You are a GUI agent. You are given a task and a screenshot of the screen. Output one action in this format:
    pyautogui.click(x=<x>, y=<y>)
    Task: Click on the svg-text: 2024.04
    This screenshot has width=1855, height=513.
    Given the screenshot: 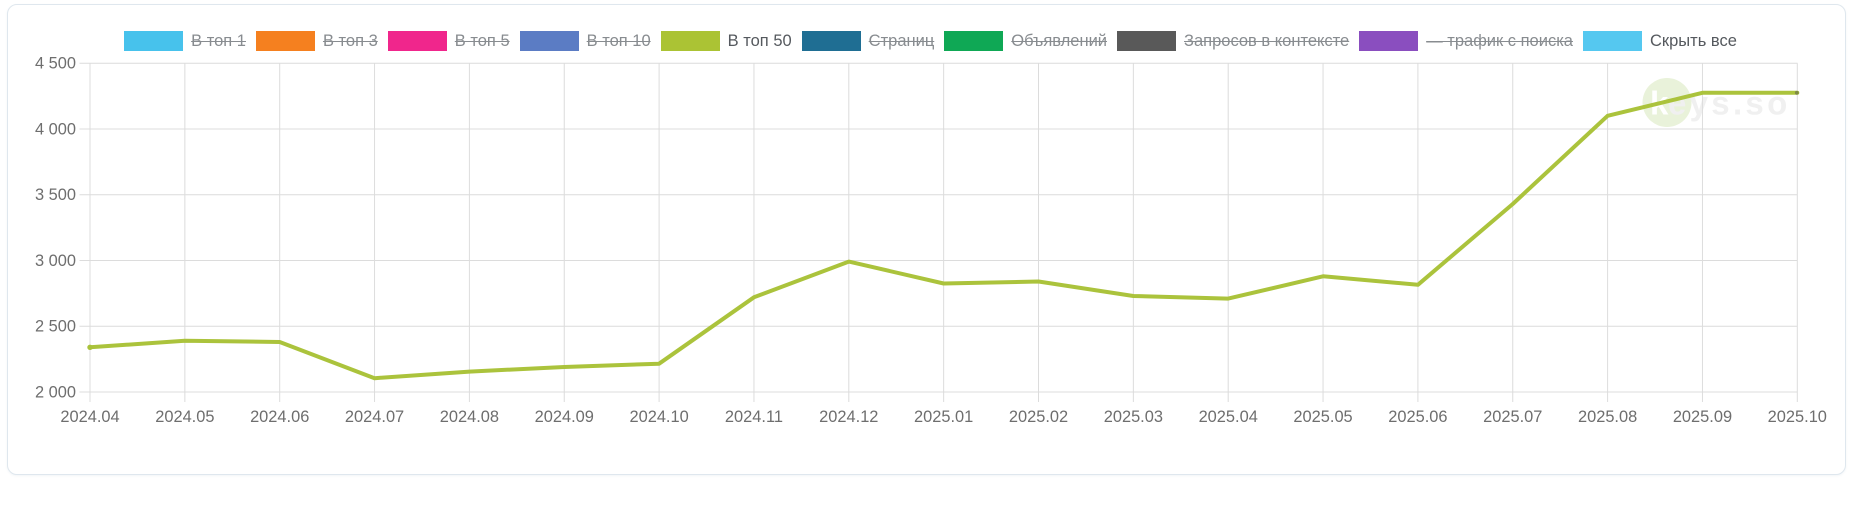 What is the action you would take?
    pyautogui.click(x=89, y=417)
    